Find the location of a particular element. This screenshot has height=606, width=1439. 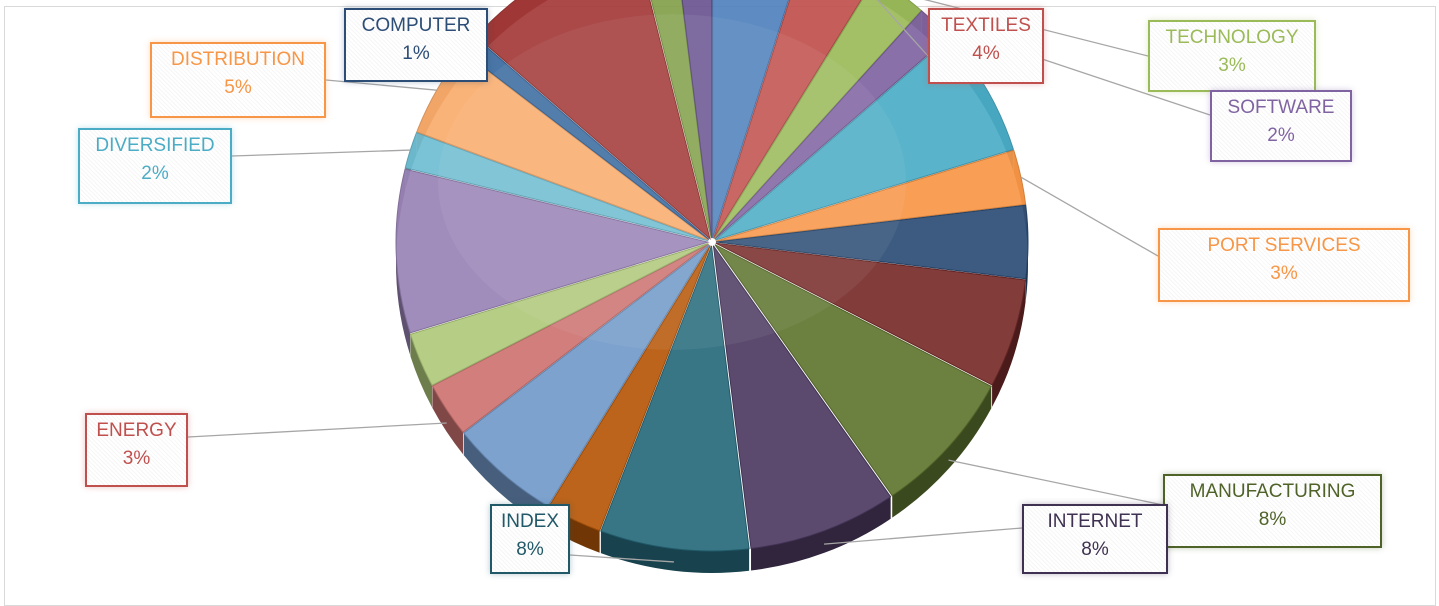

data-label-distribution: DISTRIBUTION 5% is located at coordinates (238, 80).